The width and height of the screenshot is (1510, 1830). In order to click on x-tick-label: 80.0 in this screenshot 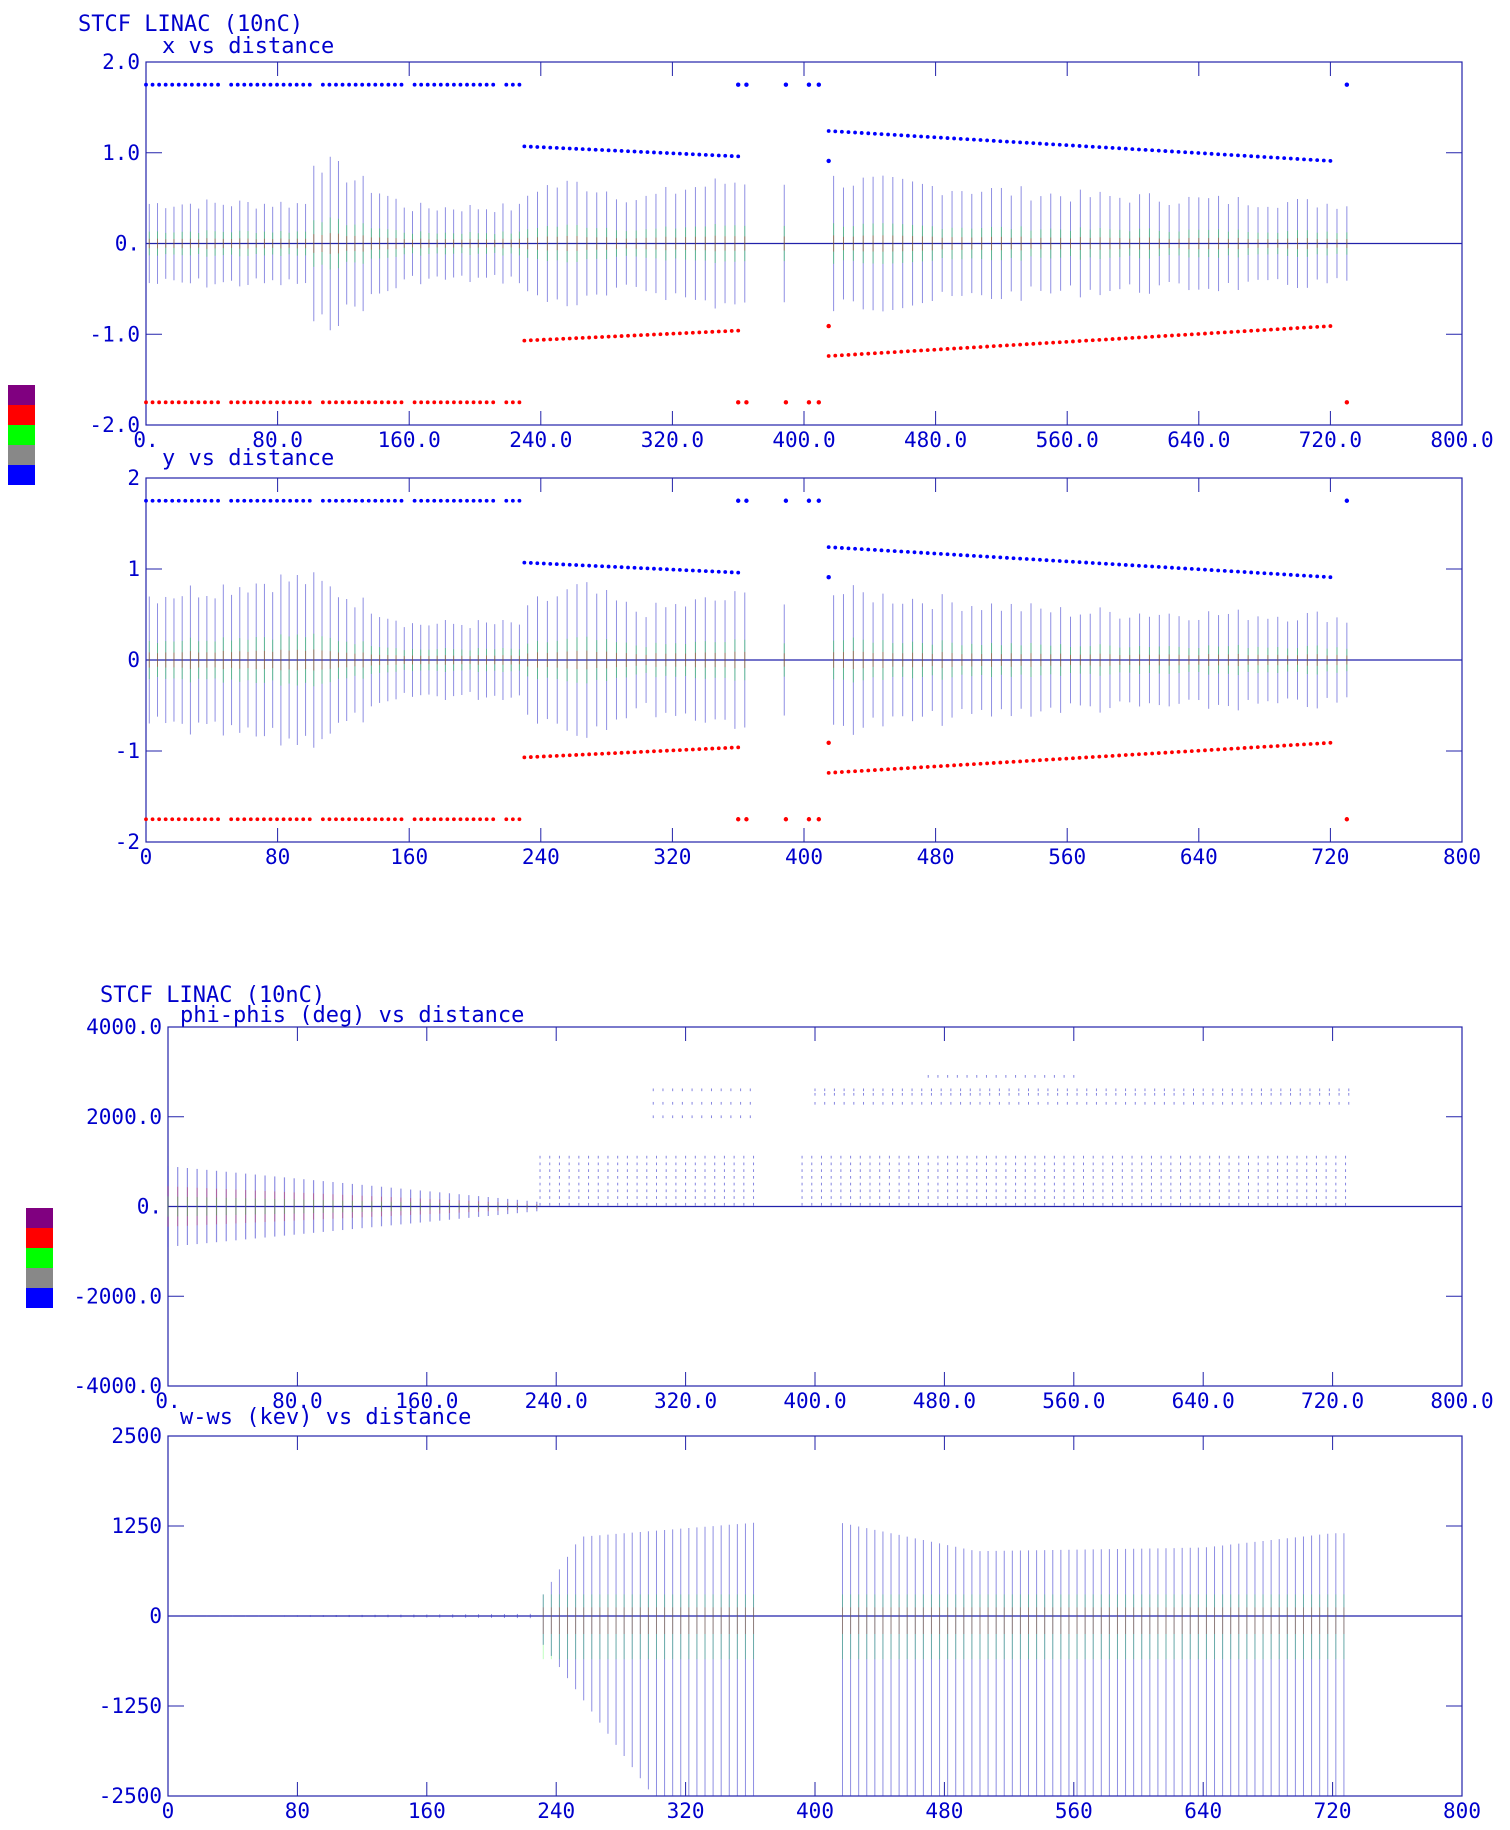, I will do `click(297, 1401)`.